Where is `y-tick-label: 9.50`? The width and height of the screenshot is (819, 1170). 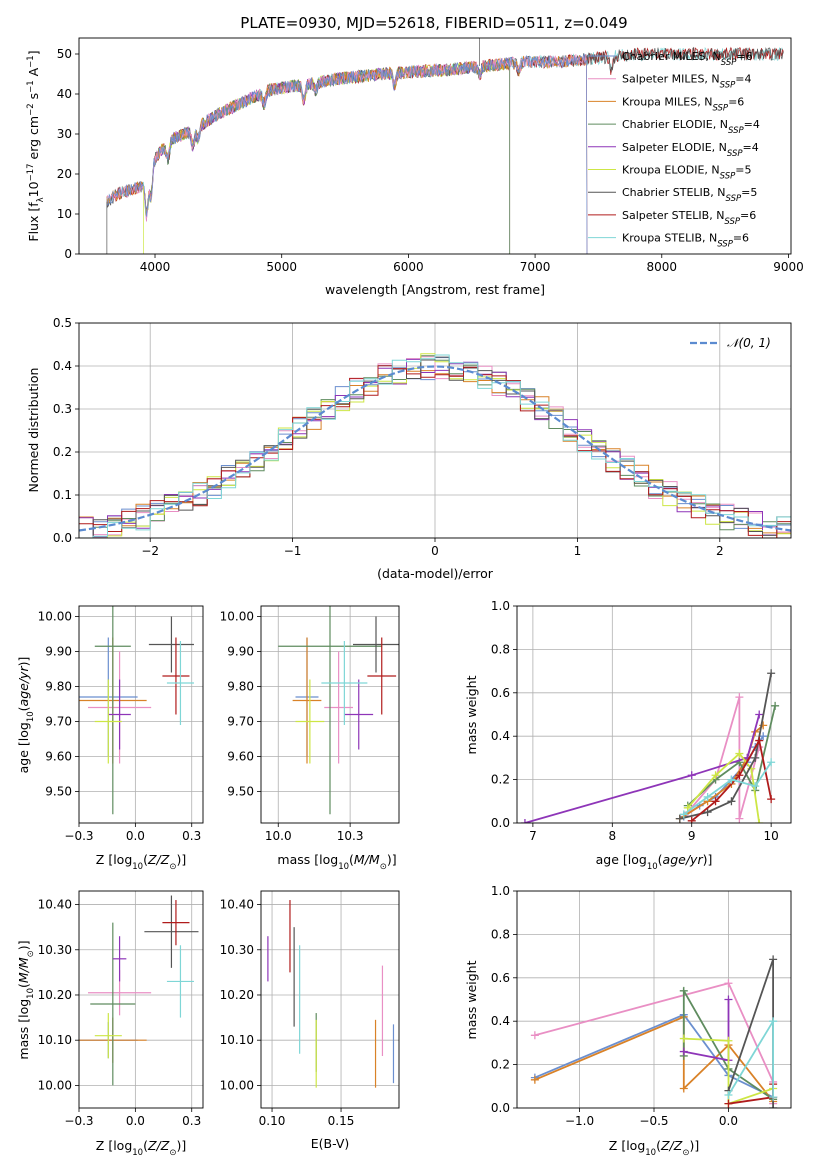
y-tick-label: 9.50 is located at coordinates (240, 792).